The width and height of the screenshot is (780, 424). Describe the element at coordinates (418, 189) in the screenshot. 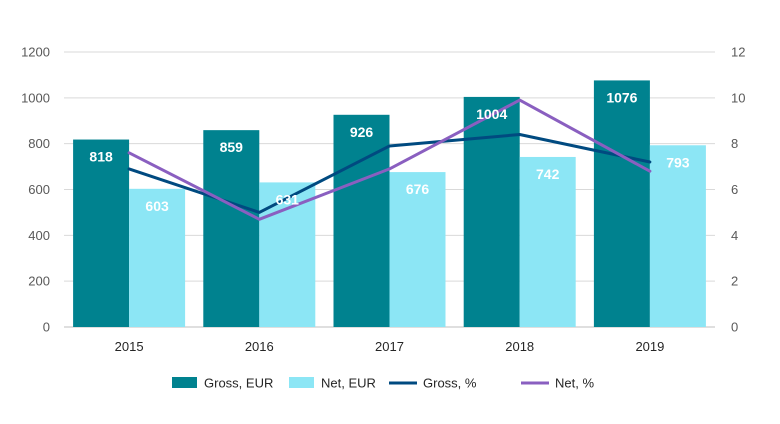

I see `bar-data-label: 676` at that location.